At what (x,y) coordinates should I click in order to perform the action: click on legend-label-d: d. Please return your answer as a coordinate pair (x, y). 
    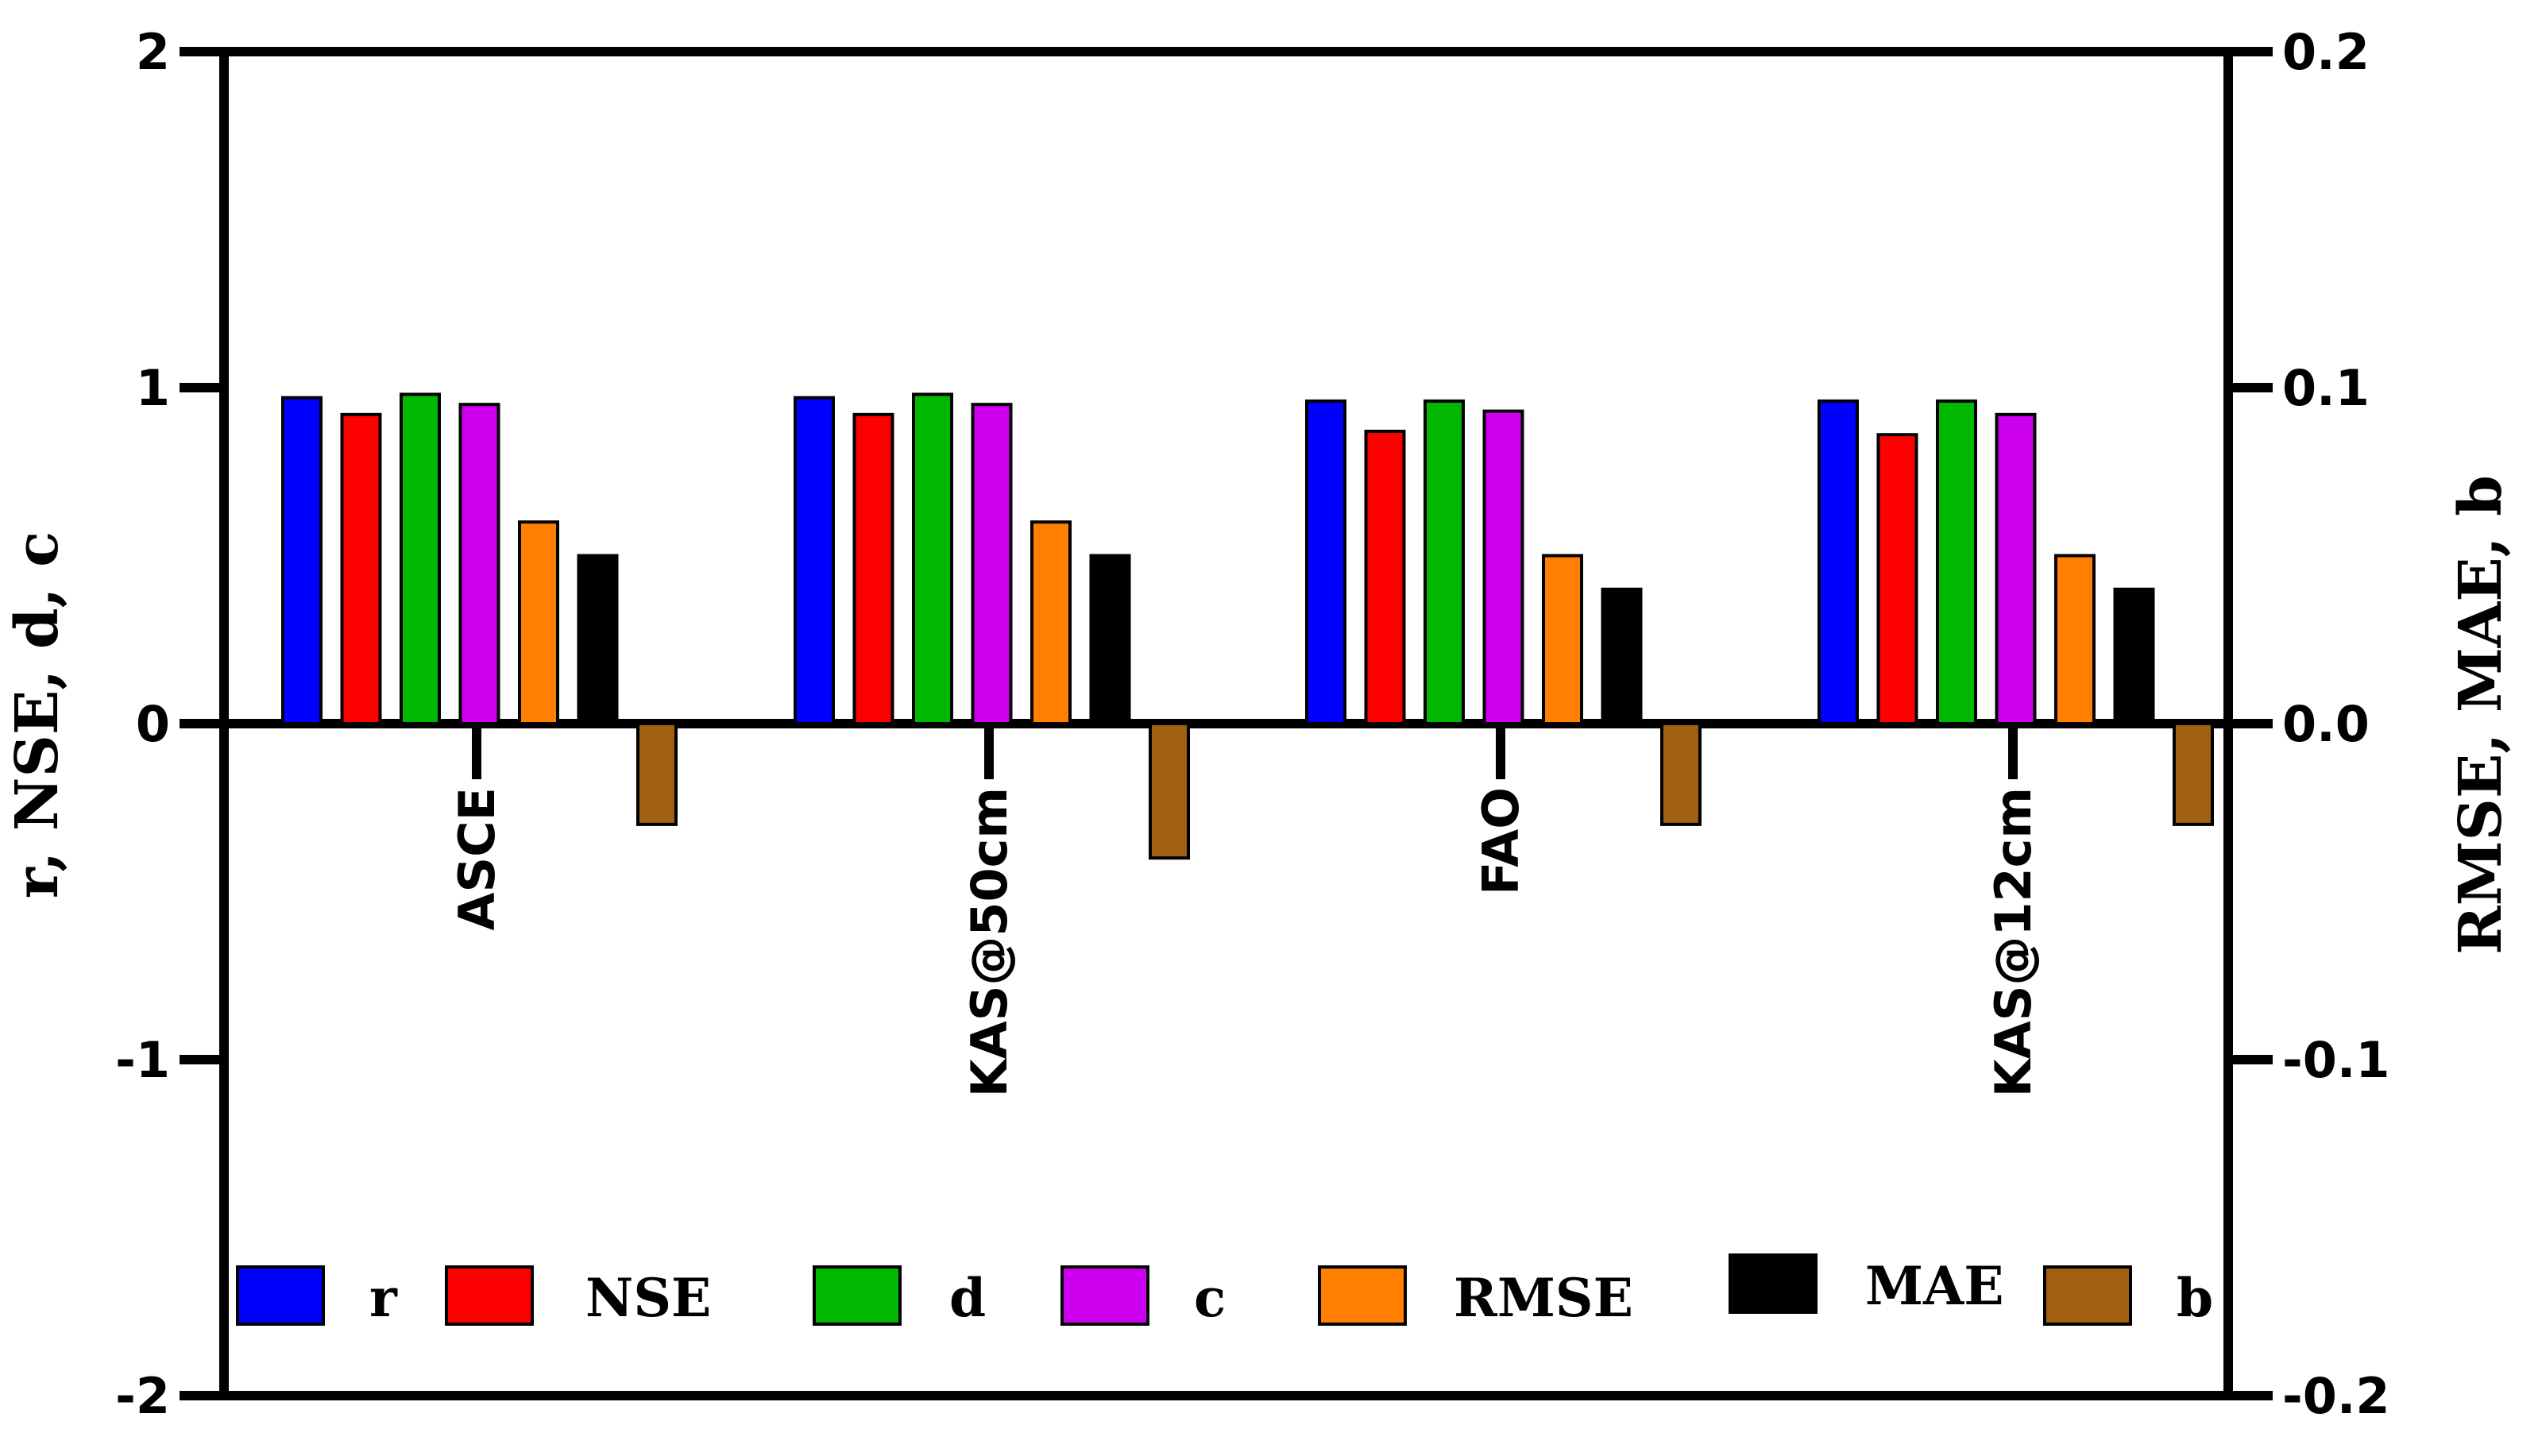
    Looking at the image, I should click on (968, 1298).